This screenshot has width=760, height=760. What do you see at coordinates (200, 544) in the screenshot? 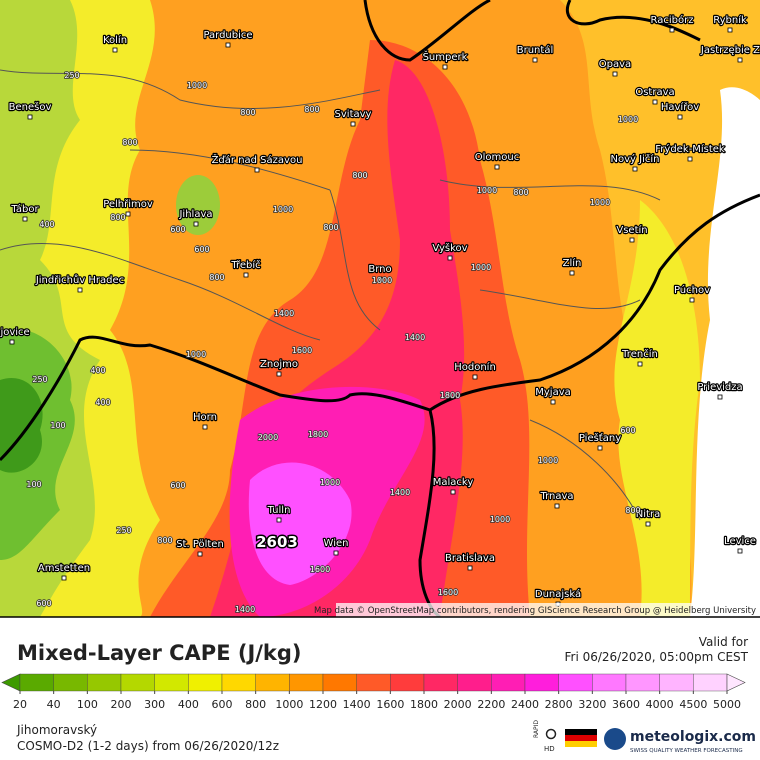
I see `city-label: St. Pölten` at bounding box center [200, 544].